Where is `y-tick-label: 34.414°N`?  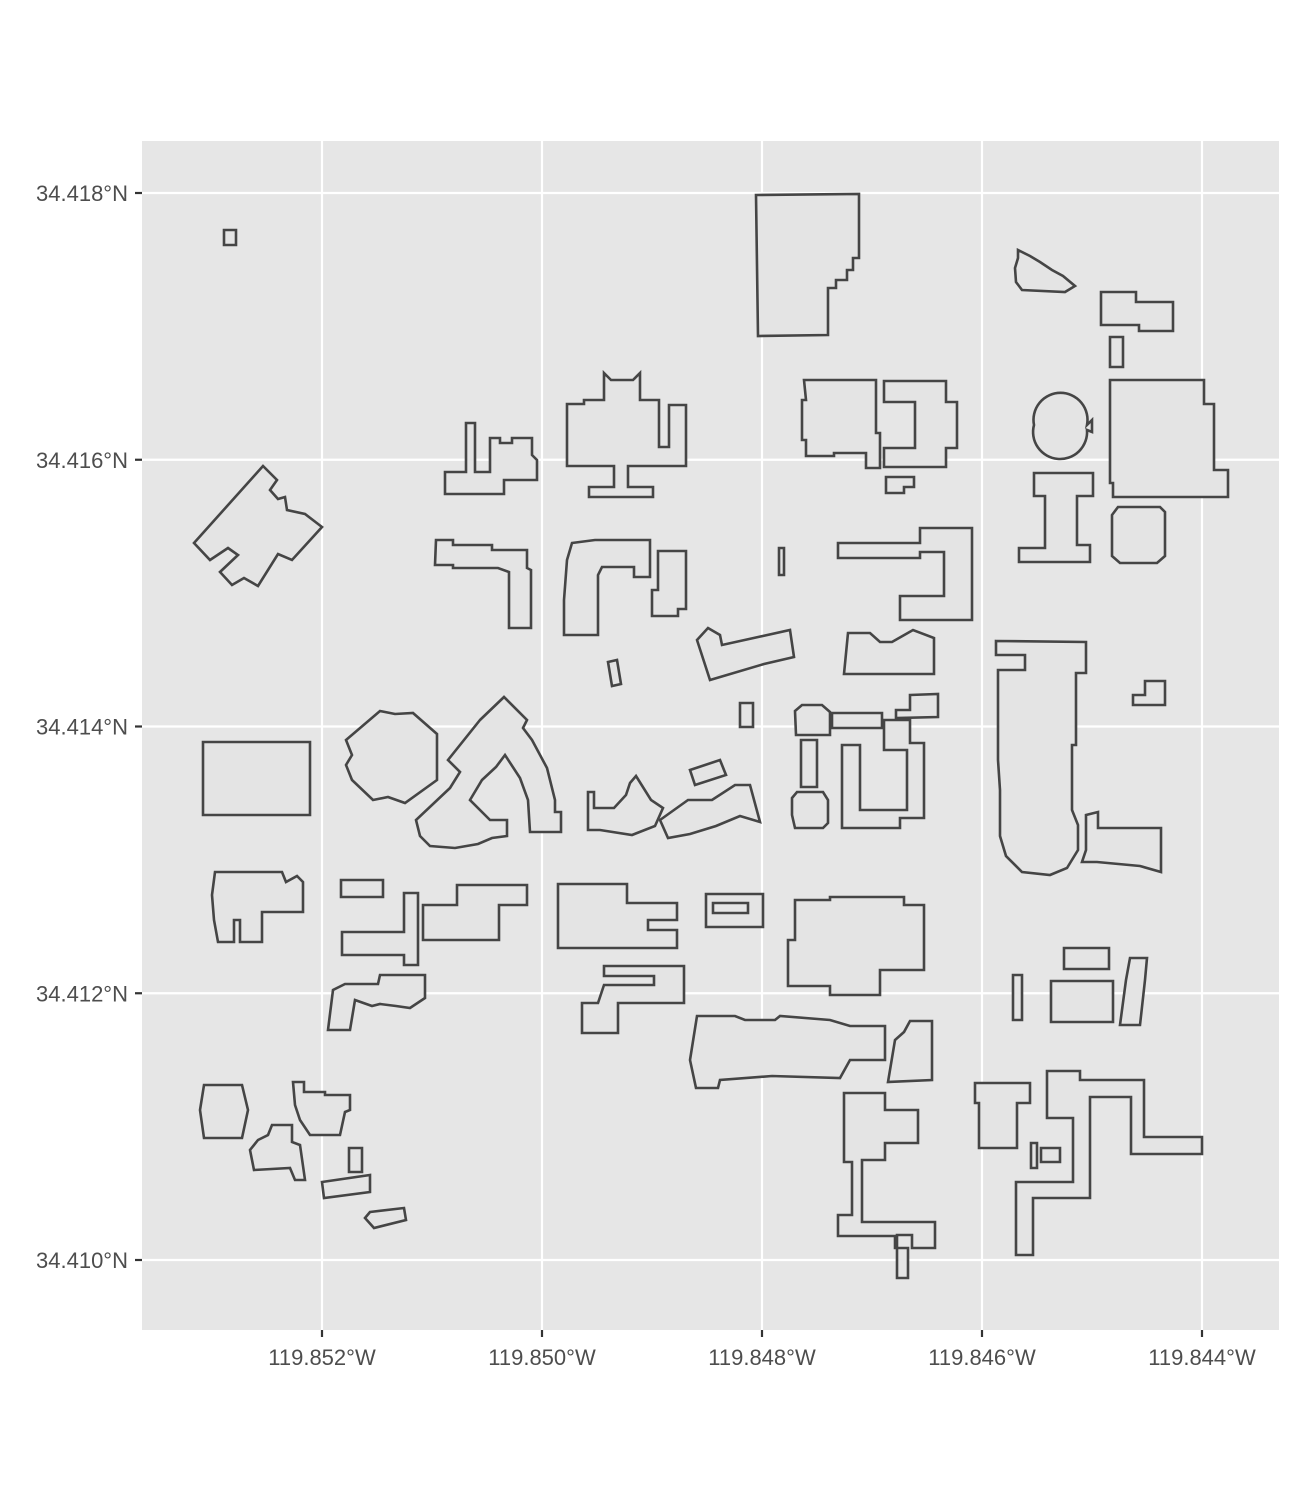 y-tick-label: 34.414°N is located at coordinates (82, 727).